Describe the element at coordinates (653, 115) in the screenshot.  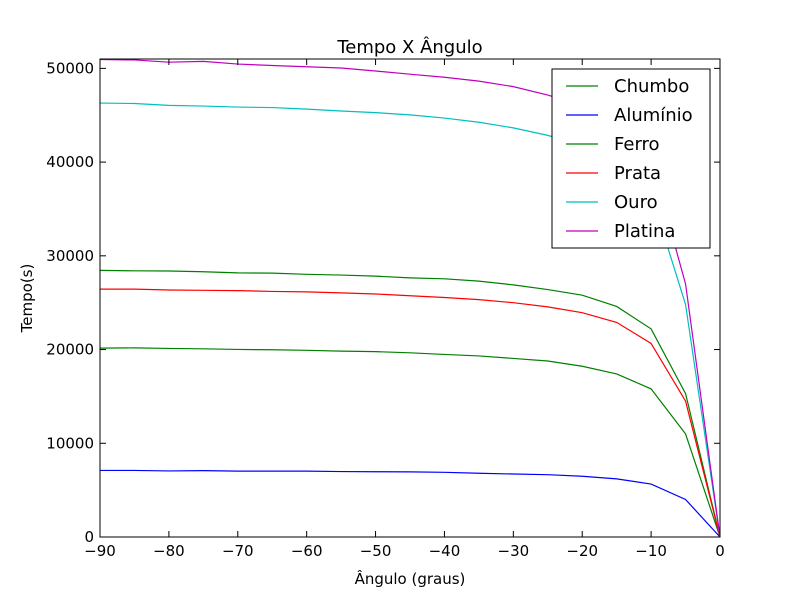
I see `legend-label: Alumínio` at that location.